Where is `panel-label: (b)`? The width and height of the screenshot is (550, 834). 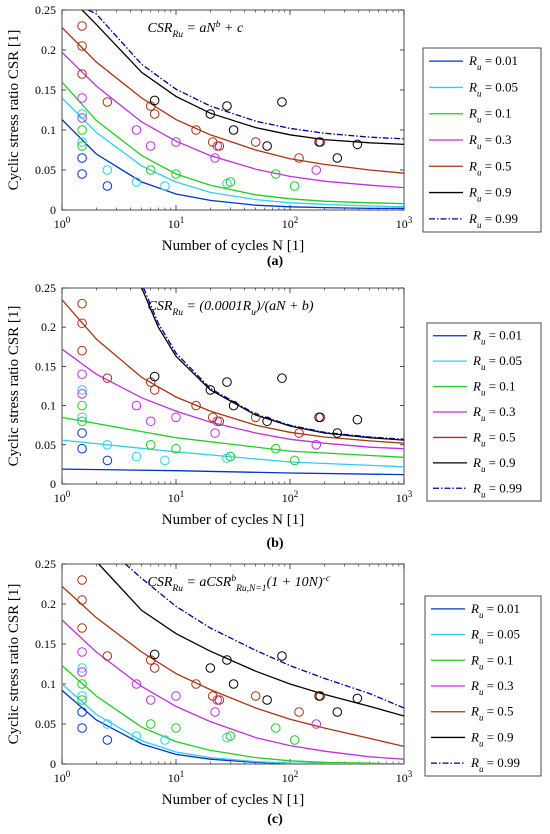 panel-label: (b) is located at coordinates (274, 543).